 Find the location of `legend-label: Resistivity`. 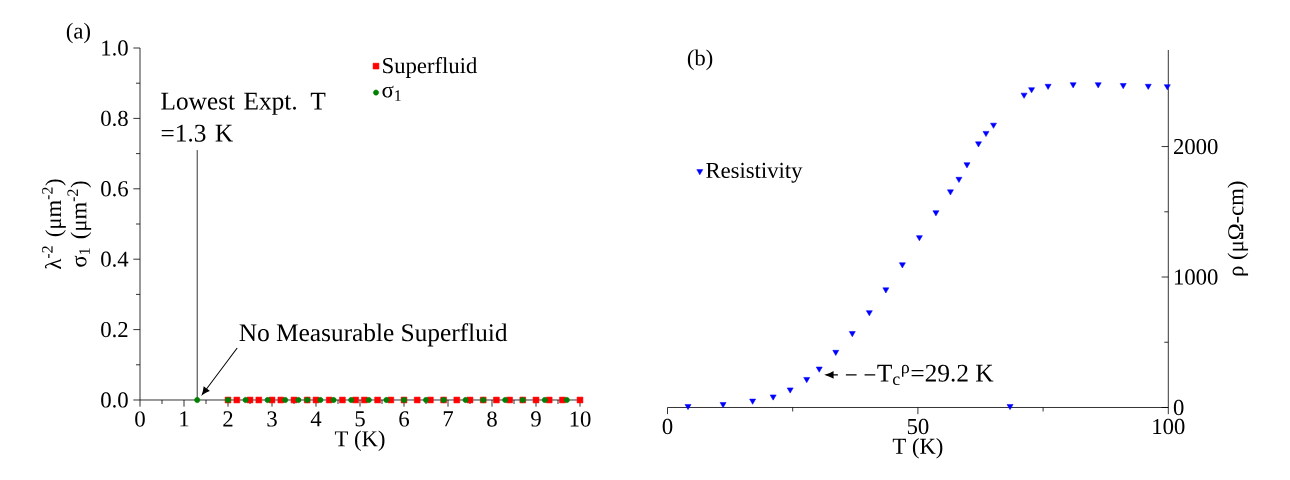

legend-label: Resistivity is located at coordinates (754, 172).